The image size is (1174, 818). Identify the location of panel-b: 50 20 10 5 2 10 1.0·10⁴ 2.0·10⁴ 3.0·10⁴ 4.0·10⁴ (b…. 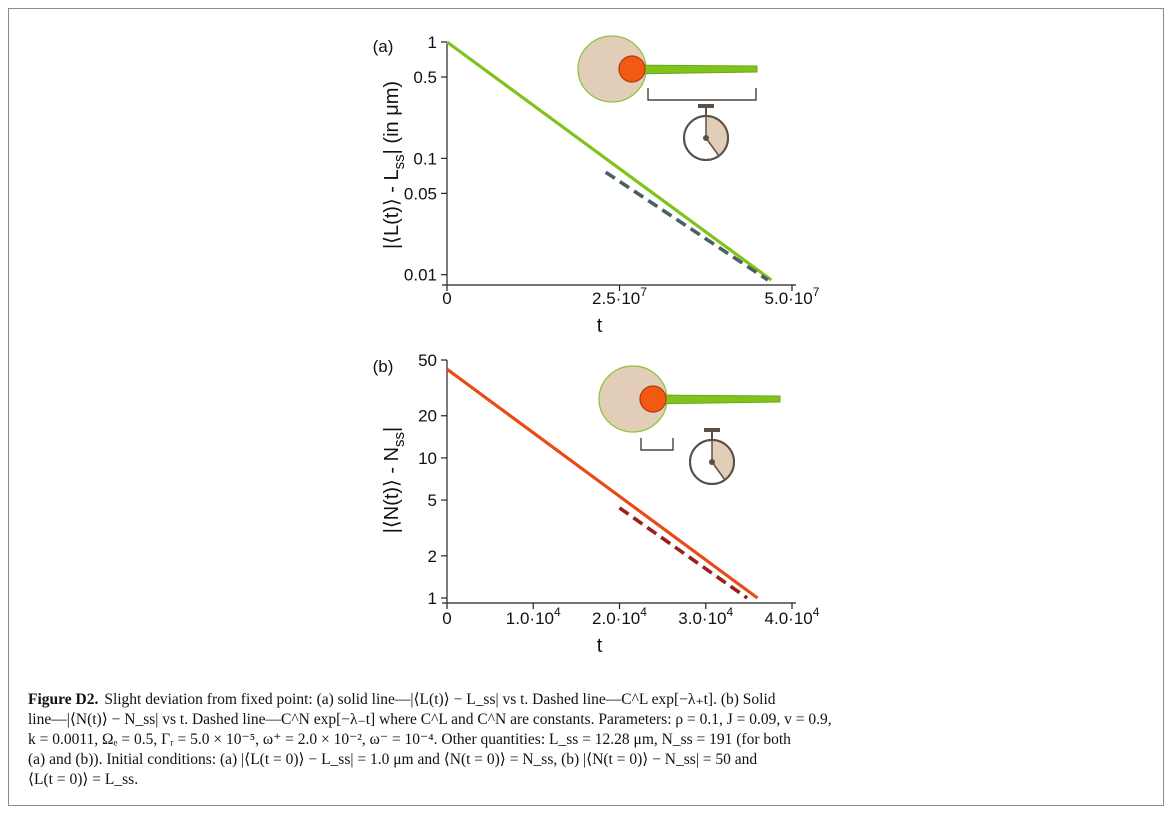
(596, 504).